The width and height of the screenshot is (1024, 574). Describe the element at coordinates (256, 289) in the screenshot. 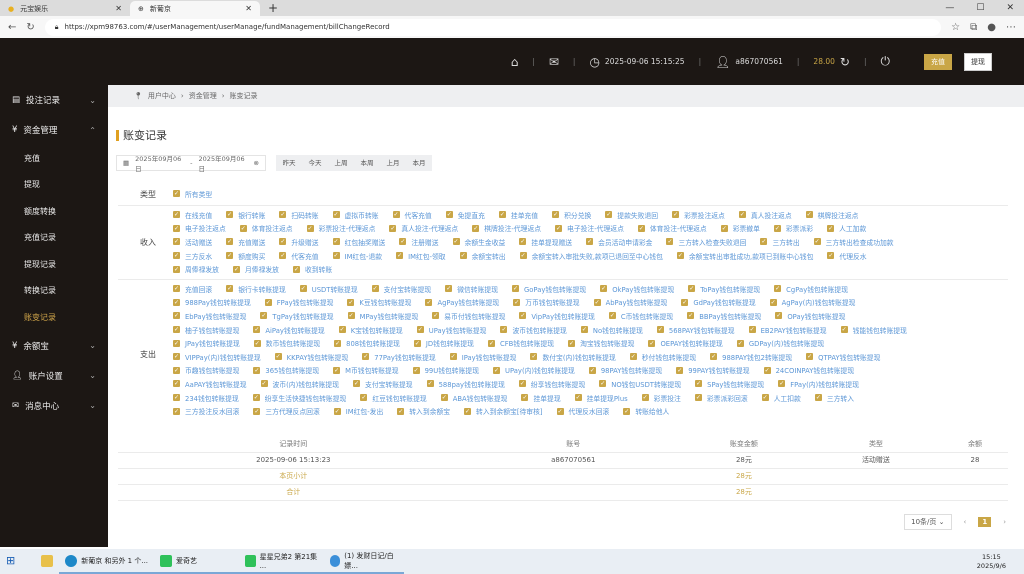

I see `type-checkbox: ✓ 银行卡转账提现` at that location.